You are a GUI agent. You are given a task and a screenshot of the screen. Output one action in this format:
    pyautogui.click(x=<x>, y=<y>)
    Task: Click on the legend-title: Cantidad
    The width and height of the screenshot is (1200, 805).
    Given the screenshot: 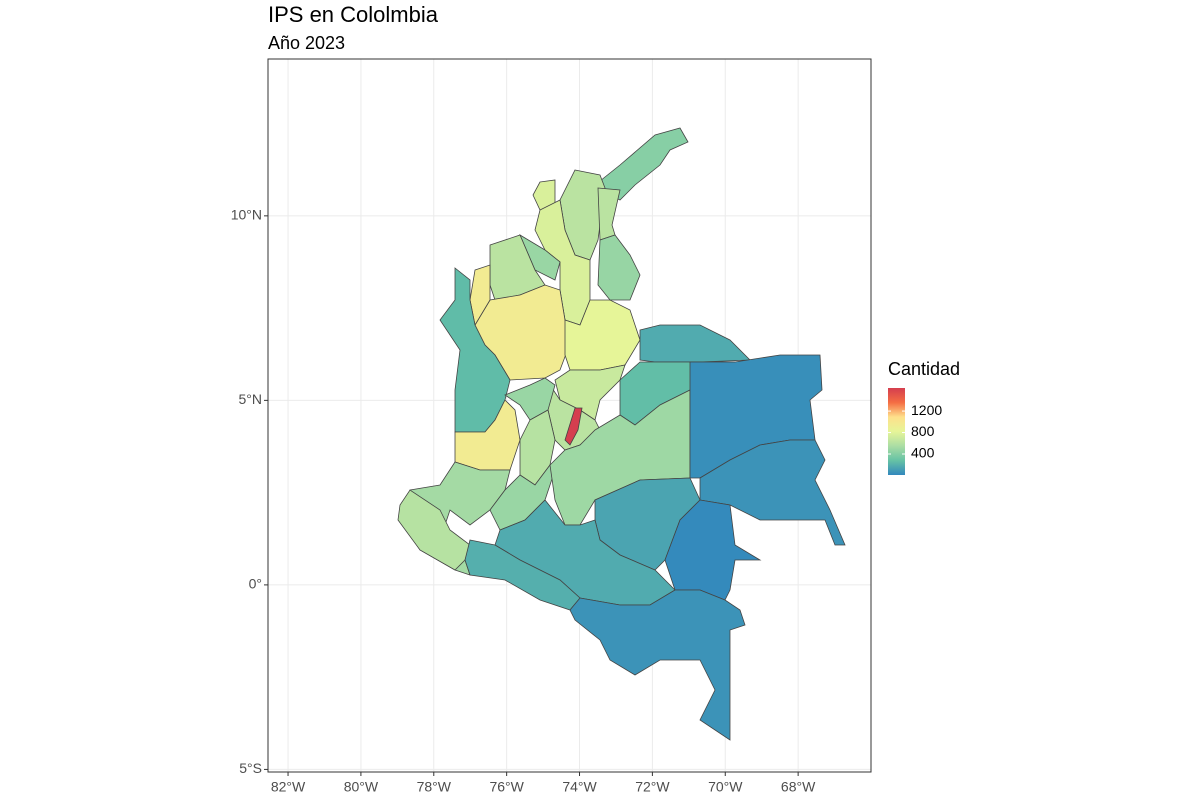 What is the action you would take?
    pyautogui.click(x=924, y=369)
    